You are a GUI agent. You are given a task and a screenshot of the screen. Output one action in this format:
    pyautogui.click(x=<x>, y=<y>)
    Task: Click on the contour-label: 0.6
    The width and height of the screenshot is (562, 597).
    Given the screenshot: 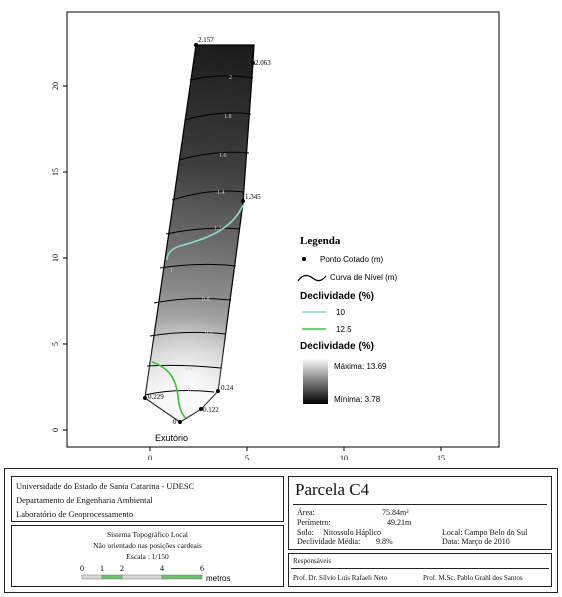 What is the action you would take?
    pyautogui.click(x=209, y=333)
    